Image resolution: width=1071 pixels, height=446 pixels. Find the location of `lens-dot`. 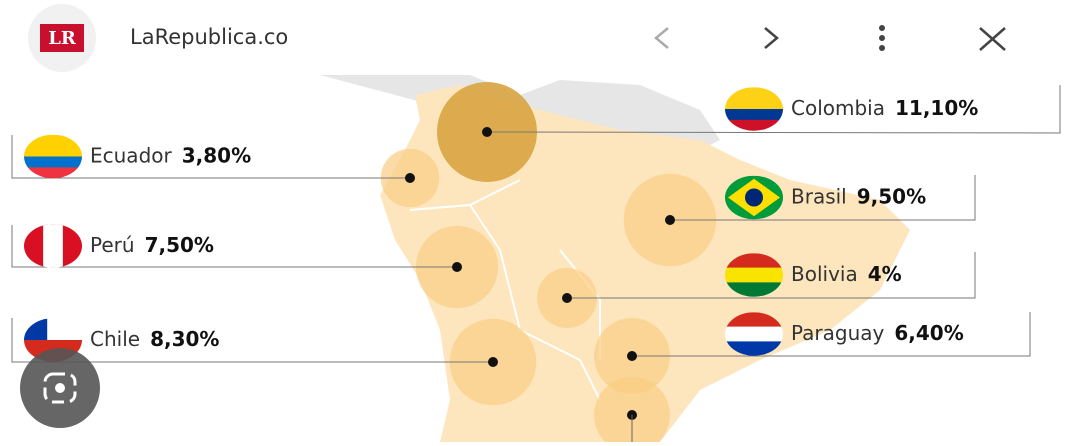

lens-dot is located at coordinates (60, 388).